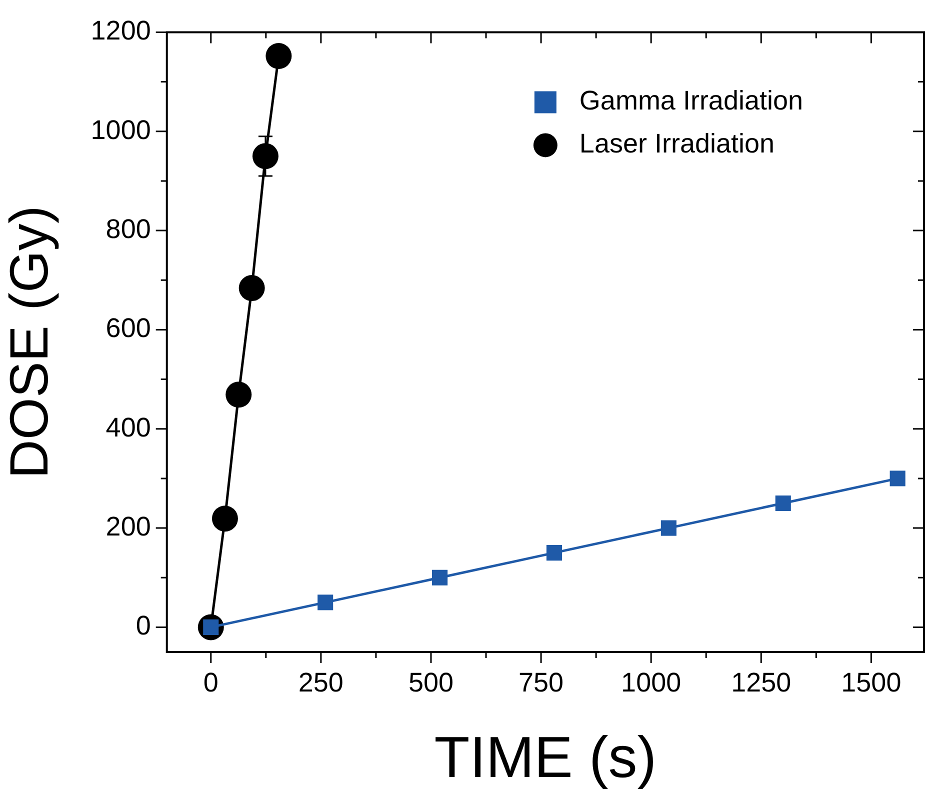  Describe the element at coordinates (120, 31) in the screenshot. I see `y-tick-label: 1200` at that location.